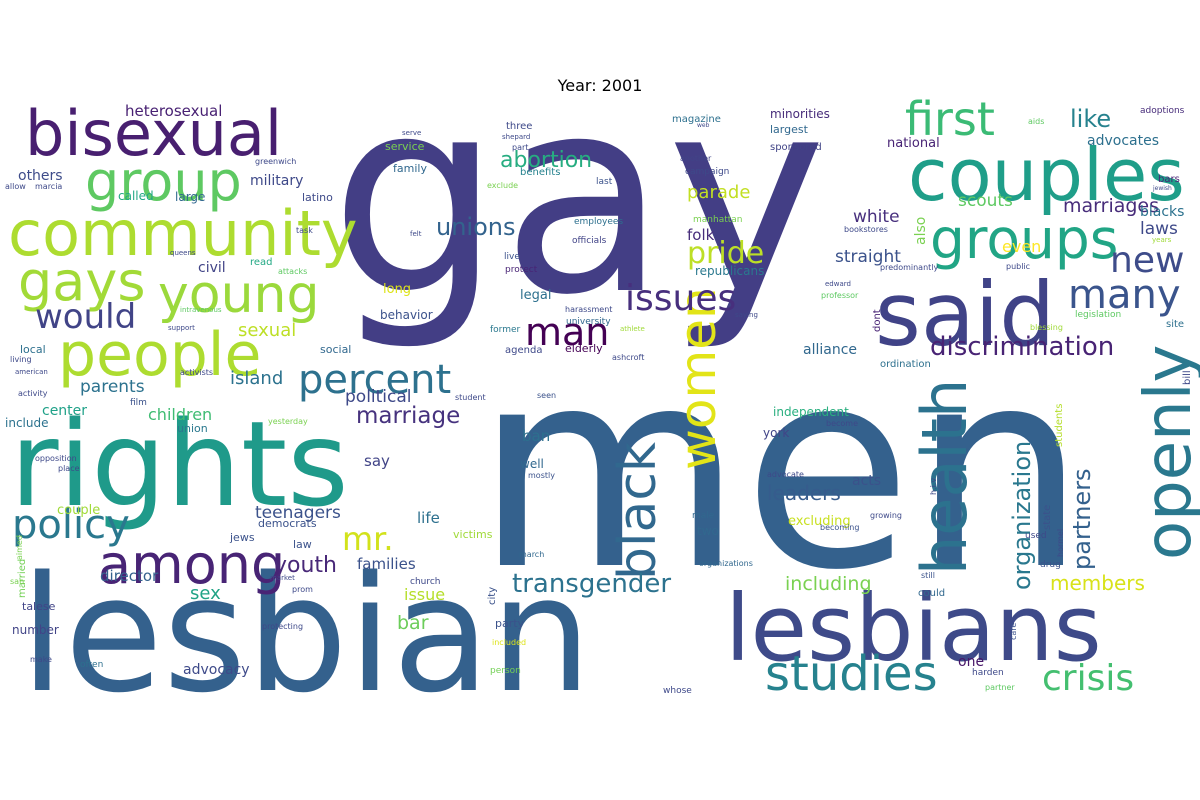 The width and height of the screenshot is (1200, 800). Describe the element at coordinates (56, 458) in the screenshot. I see `word-160: opposition` at that location.